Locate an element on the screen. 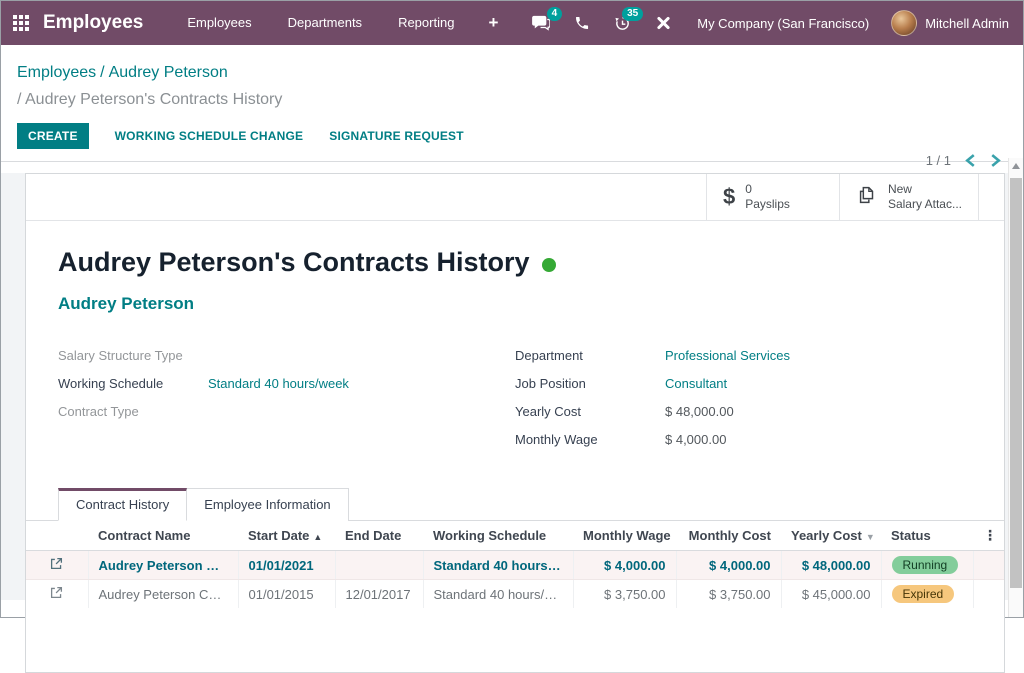 Image resolution: width=1024 pixels, height=673 pixels. nav-plus-icon: + is located at coordinates (493, 23).